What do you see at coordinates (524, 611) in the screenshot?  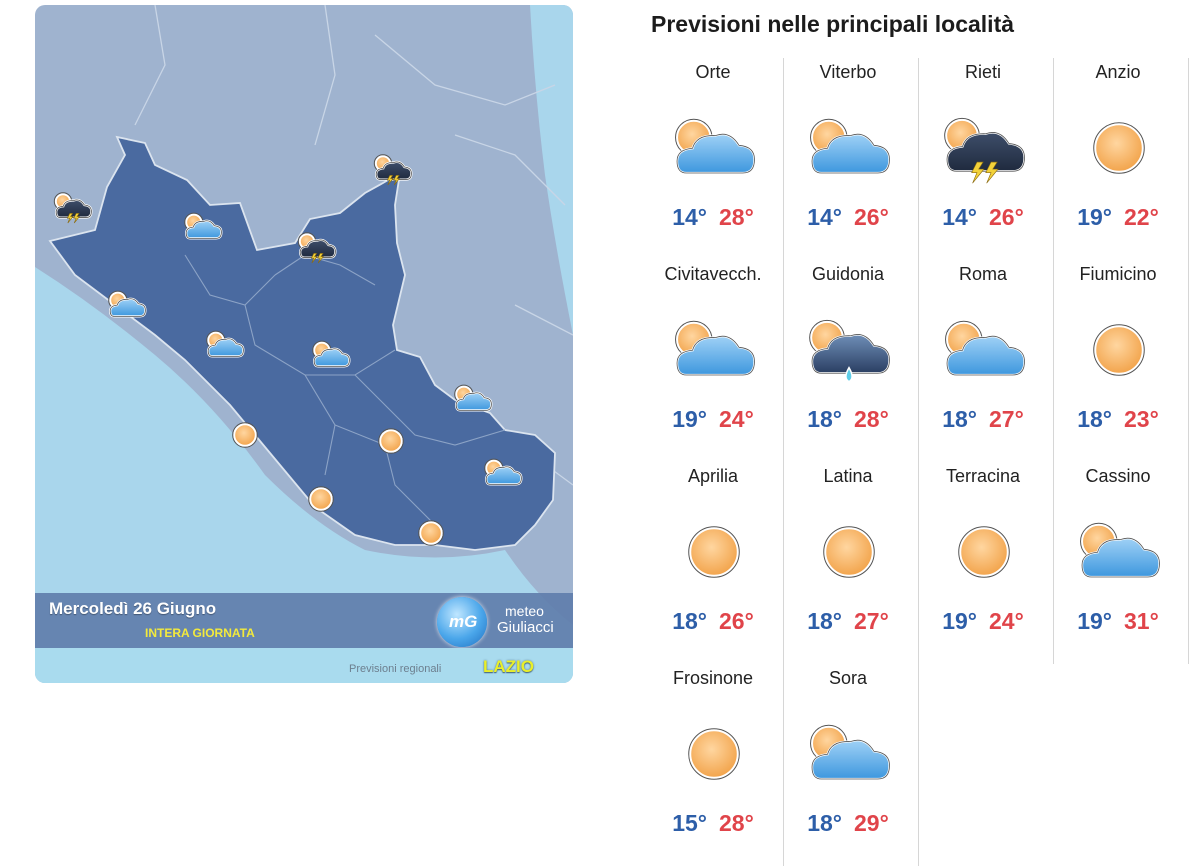 I see `logo-text-meteo: meteo` at bounding box center [524, 611].